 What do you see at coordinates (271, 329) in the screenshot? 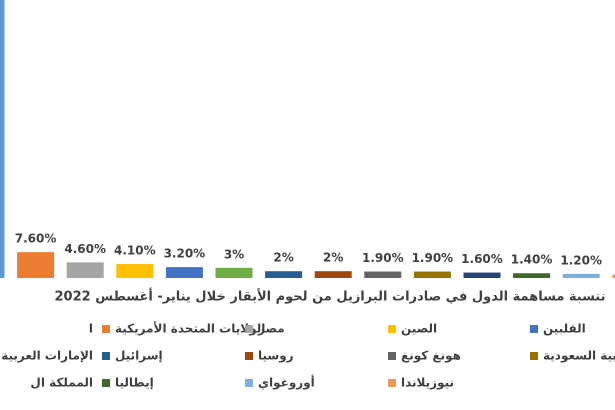
I see `legend-label: مصر` at bounding box center [271, 329].